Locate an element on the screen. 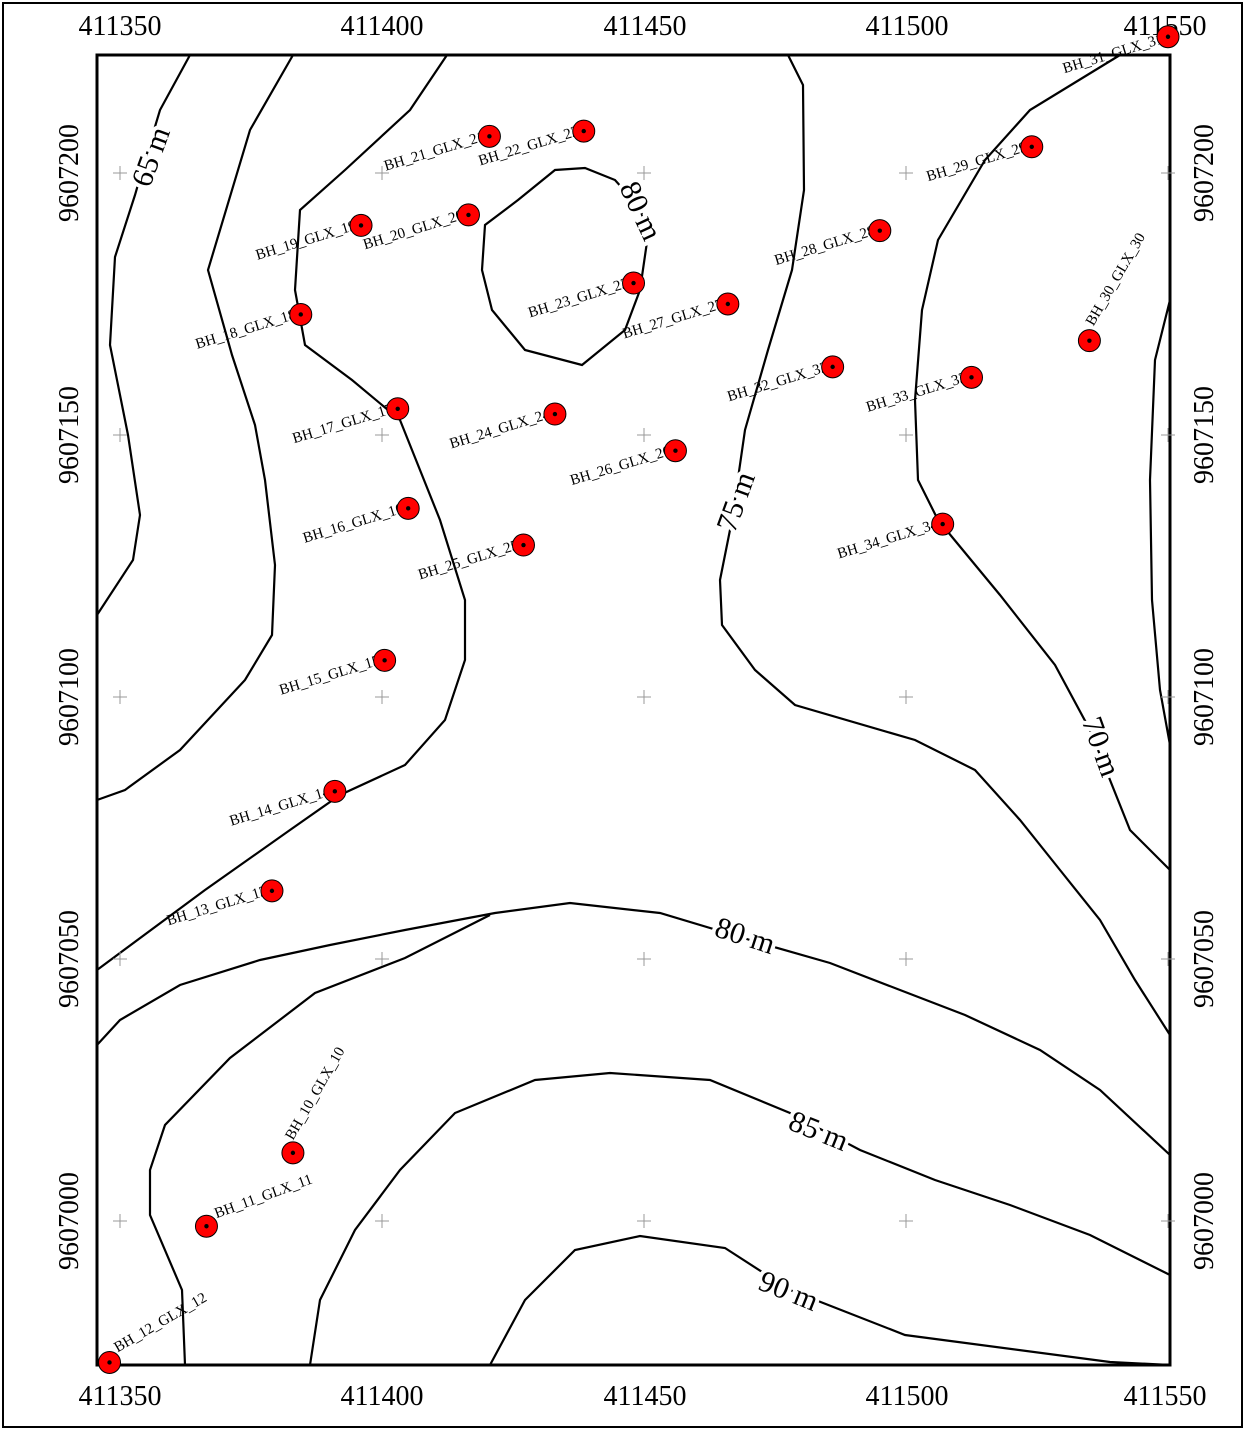 The image size is (1245, 1435). borehole-marker: BH_13_GLX_13 is located at coordinates (224, 904).